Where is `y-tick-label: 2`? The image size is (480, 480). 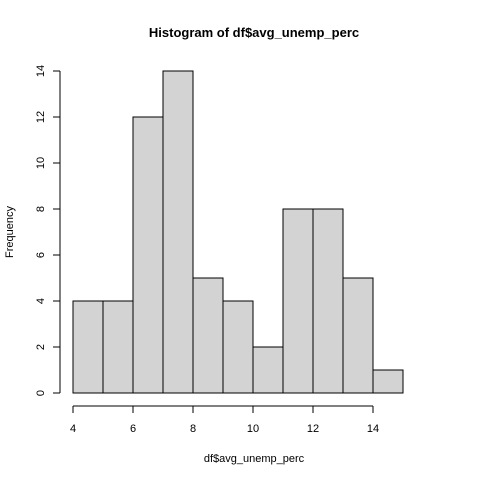 y-tick-label: 2 is located at coordinates (41, 347).